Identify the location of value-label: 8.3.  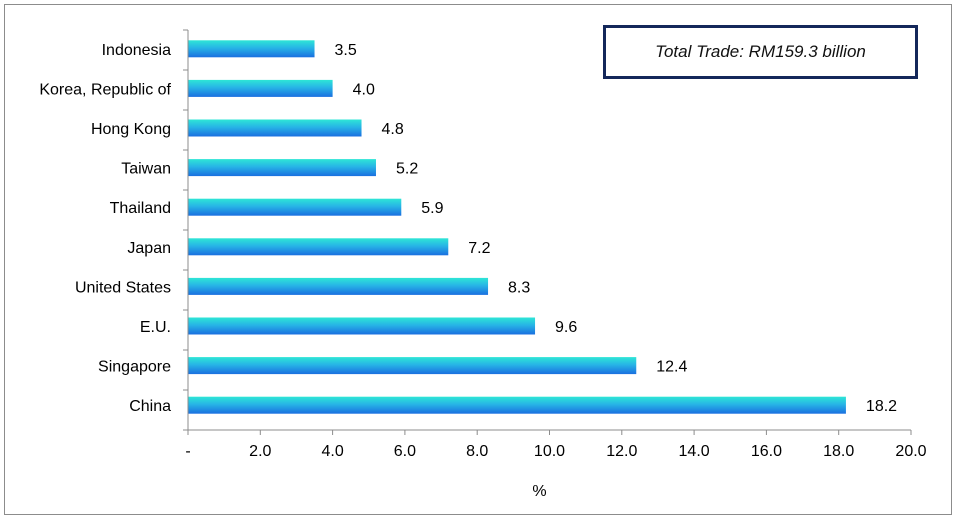
(519, 287).